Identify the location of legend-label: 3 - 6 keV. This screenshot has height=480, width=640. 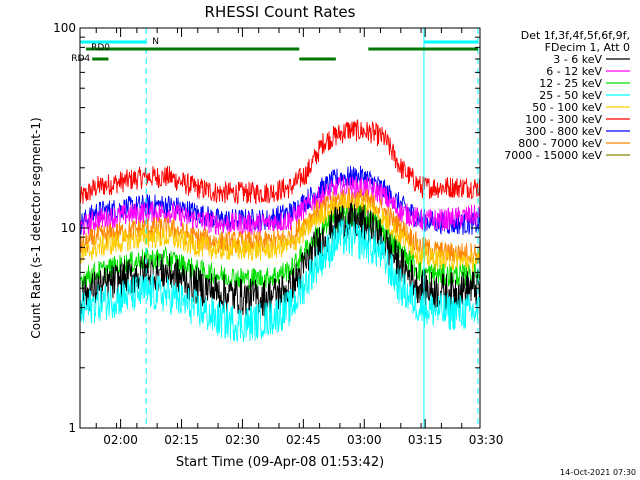
(577, 59).